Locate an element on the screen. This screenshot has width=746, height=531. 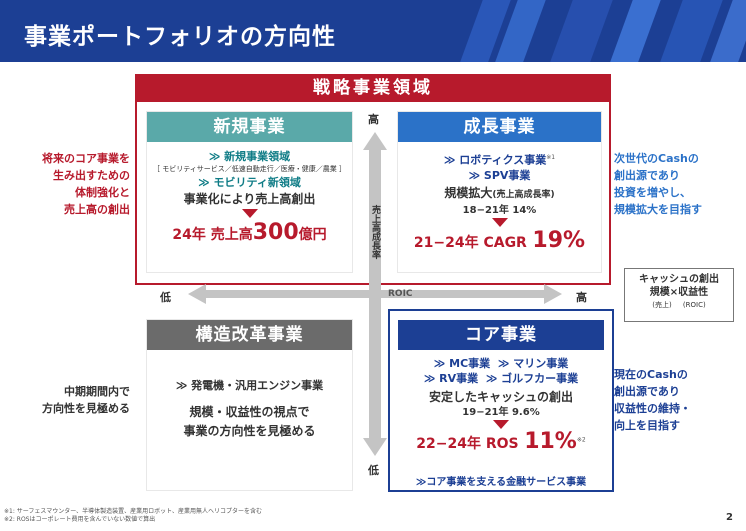
note-line: 現在のCashの is located at coordinates (651, 374).